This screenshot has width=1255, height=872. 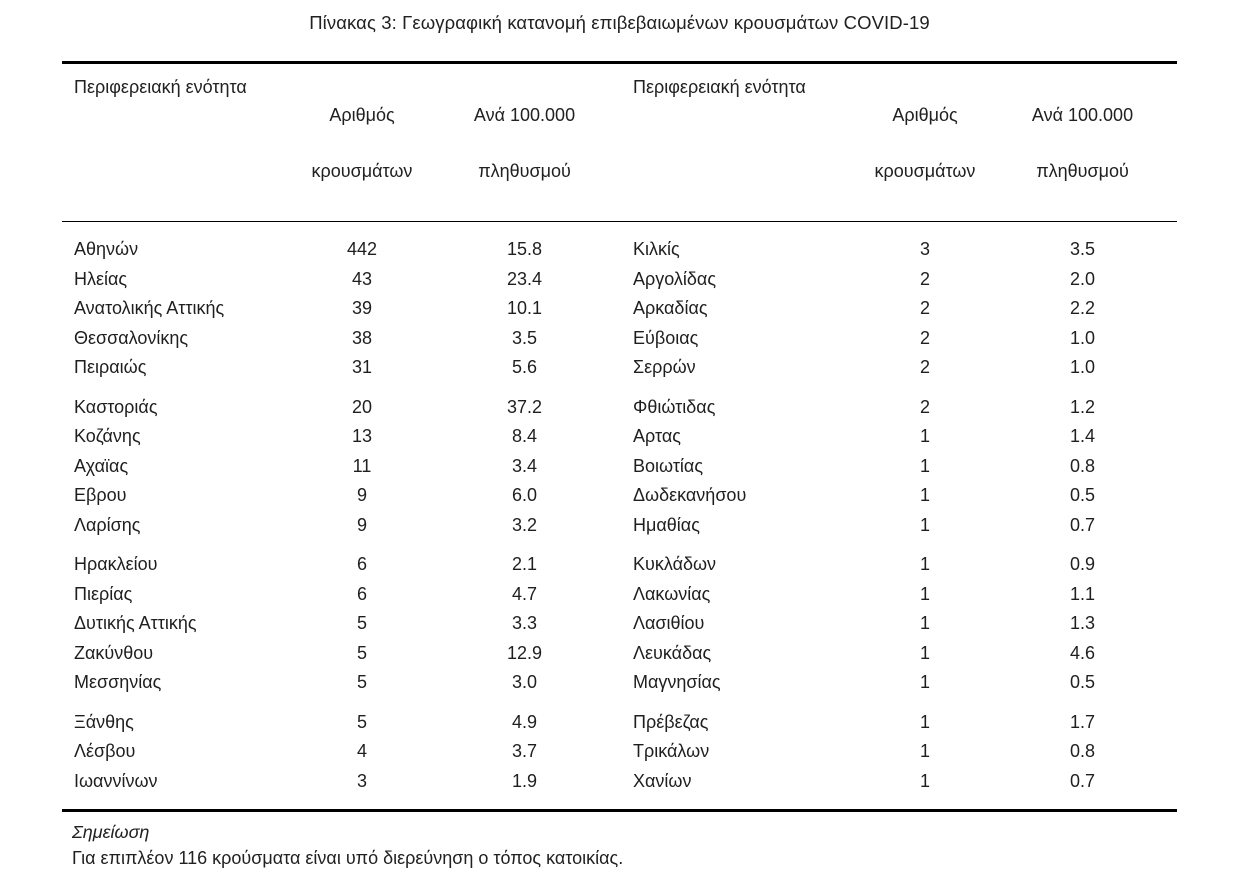 What do you see at coordinates (362, 465) in the screenshot?
I see `cases-cell: 11` at bounding box center [362, 465].